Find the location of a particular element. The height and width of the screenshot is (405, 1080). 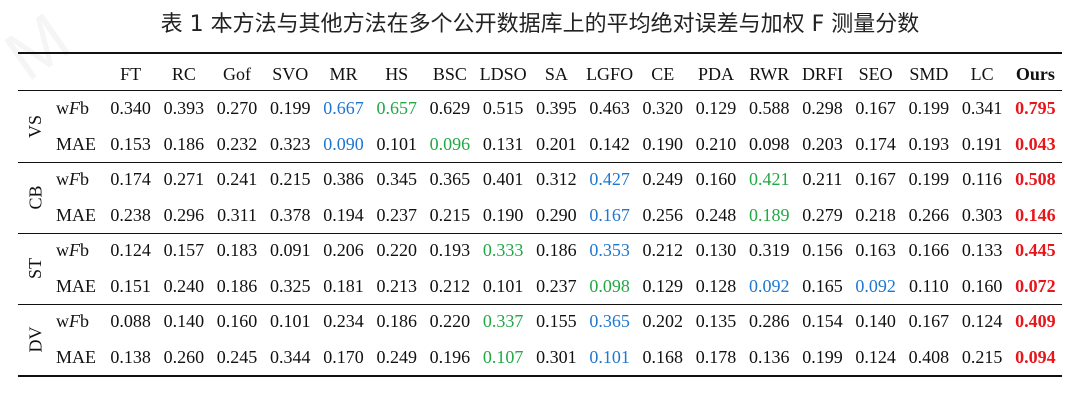

table-cell: 0.234 is located at coordinates (343, 321).